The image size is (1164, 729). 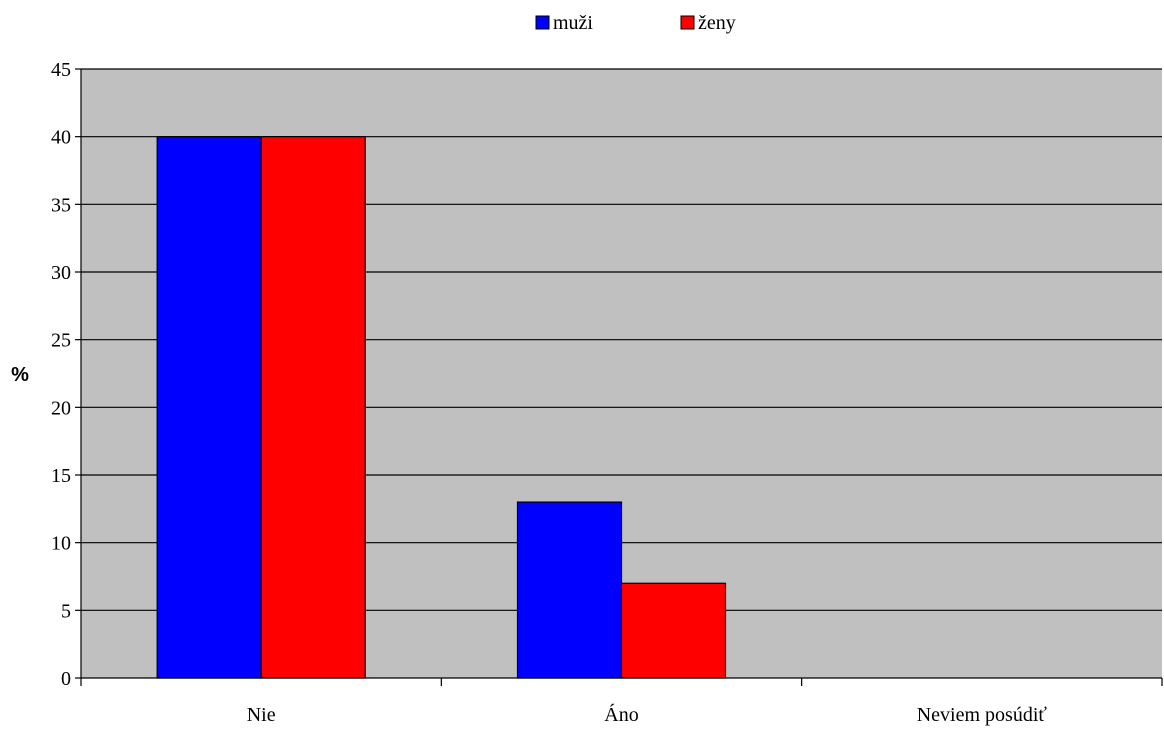 I want to click on x-axis-ticks: Nie Áno Neviem posúdiť, so click(x=621, y=702).